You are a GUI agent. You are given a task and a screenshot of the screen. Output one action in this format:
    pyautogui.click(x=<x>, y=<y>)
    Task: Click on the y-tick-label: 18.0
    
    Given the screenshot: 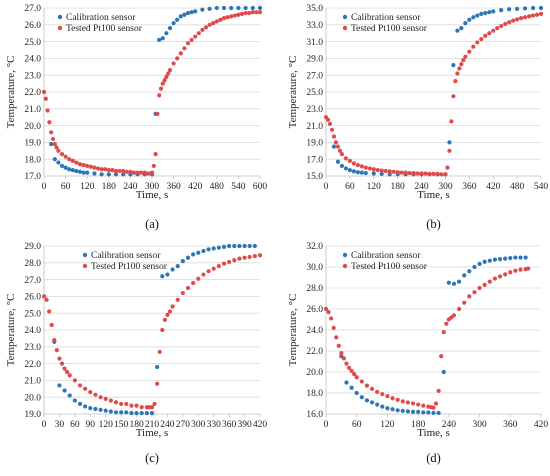 What is the action you would take?
    pyautogui.click(x=32, y=160)
    